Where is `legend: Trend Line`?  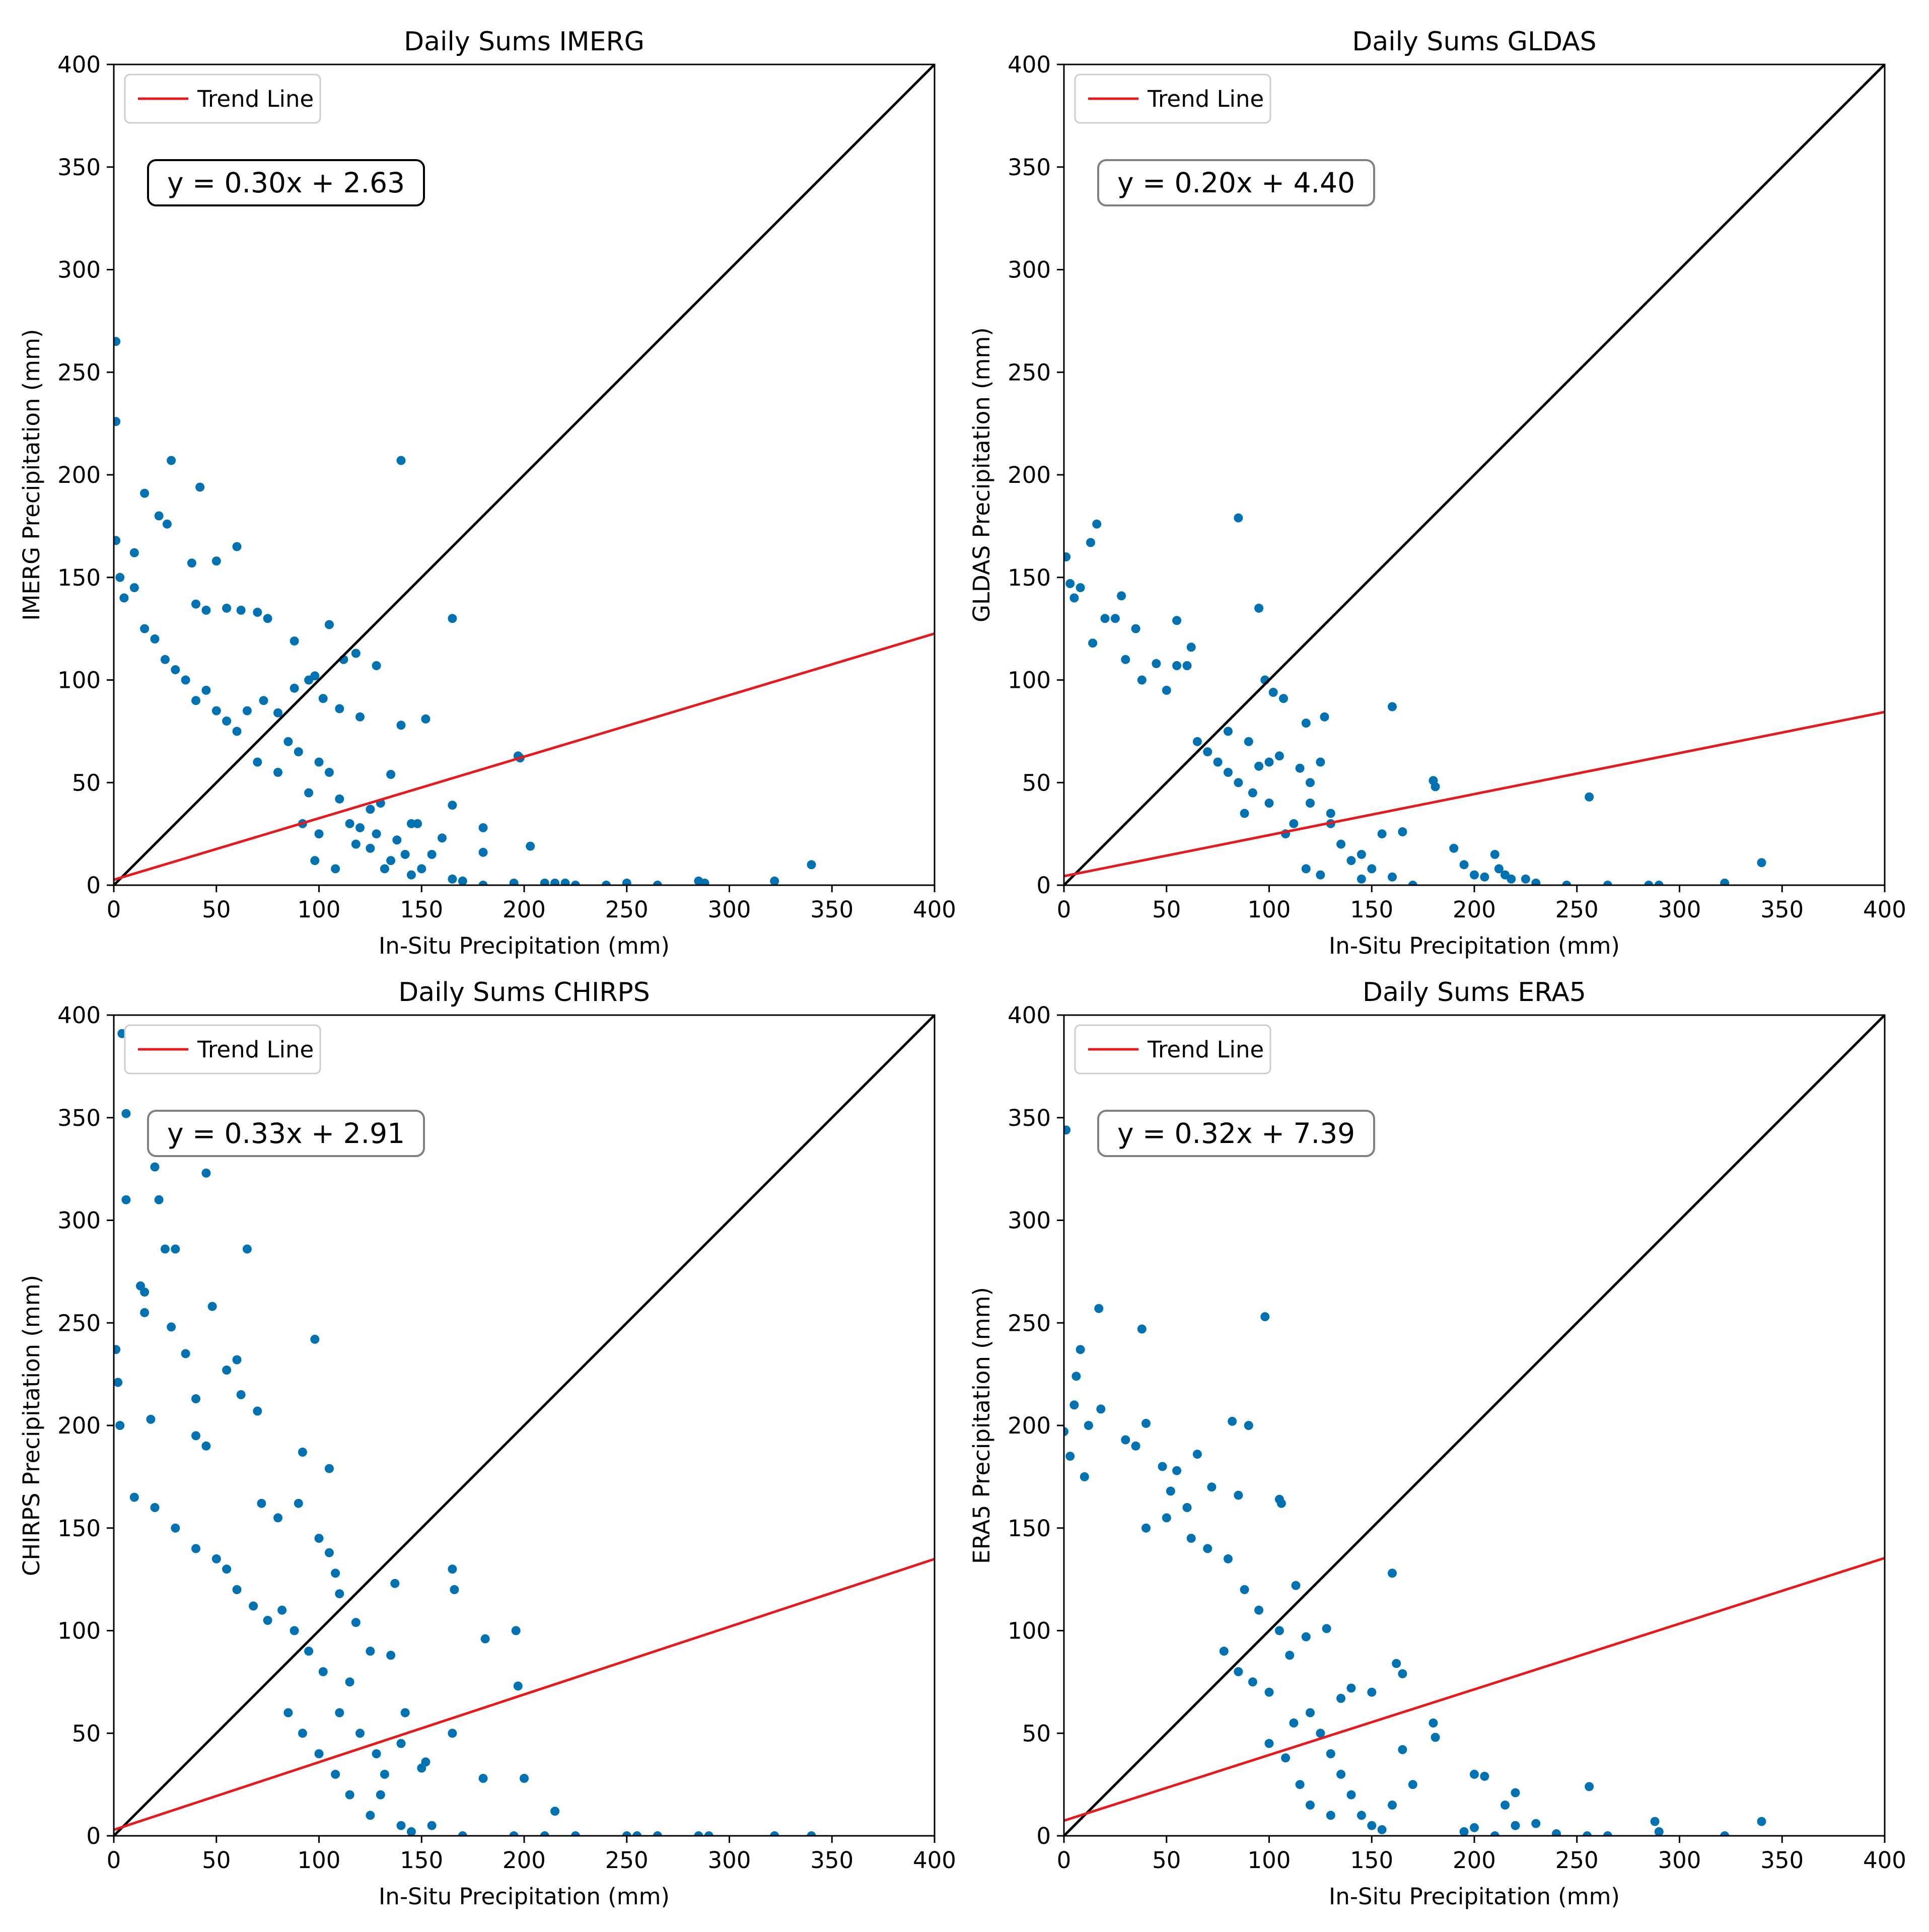 legend: Trend Line is located at coordinates (1172, 1049).